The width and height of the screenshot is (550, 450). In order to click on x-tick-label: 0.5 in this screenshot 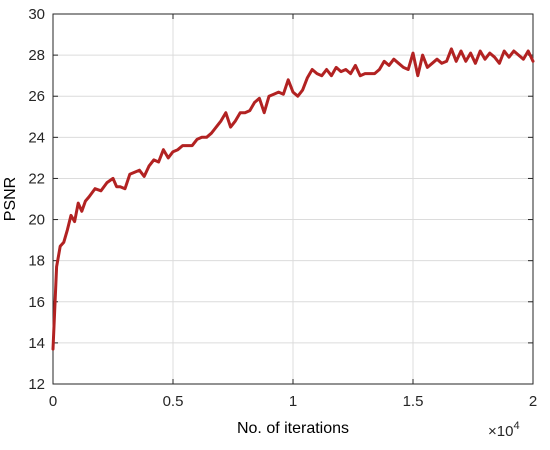, I will do `click(173, 401)`.